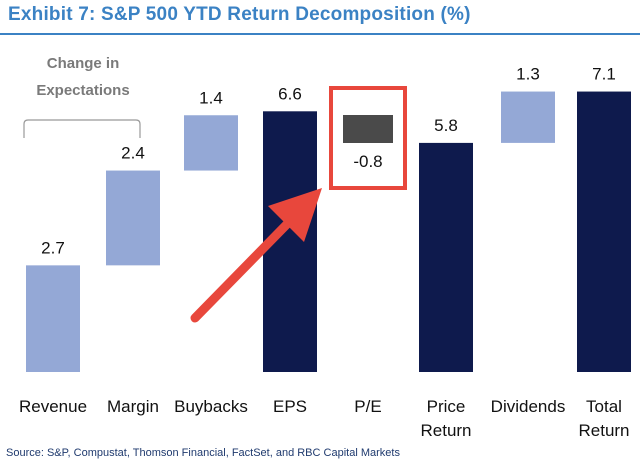  I want to click on highlight-arrow, so click(256, 255).